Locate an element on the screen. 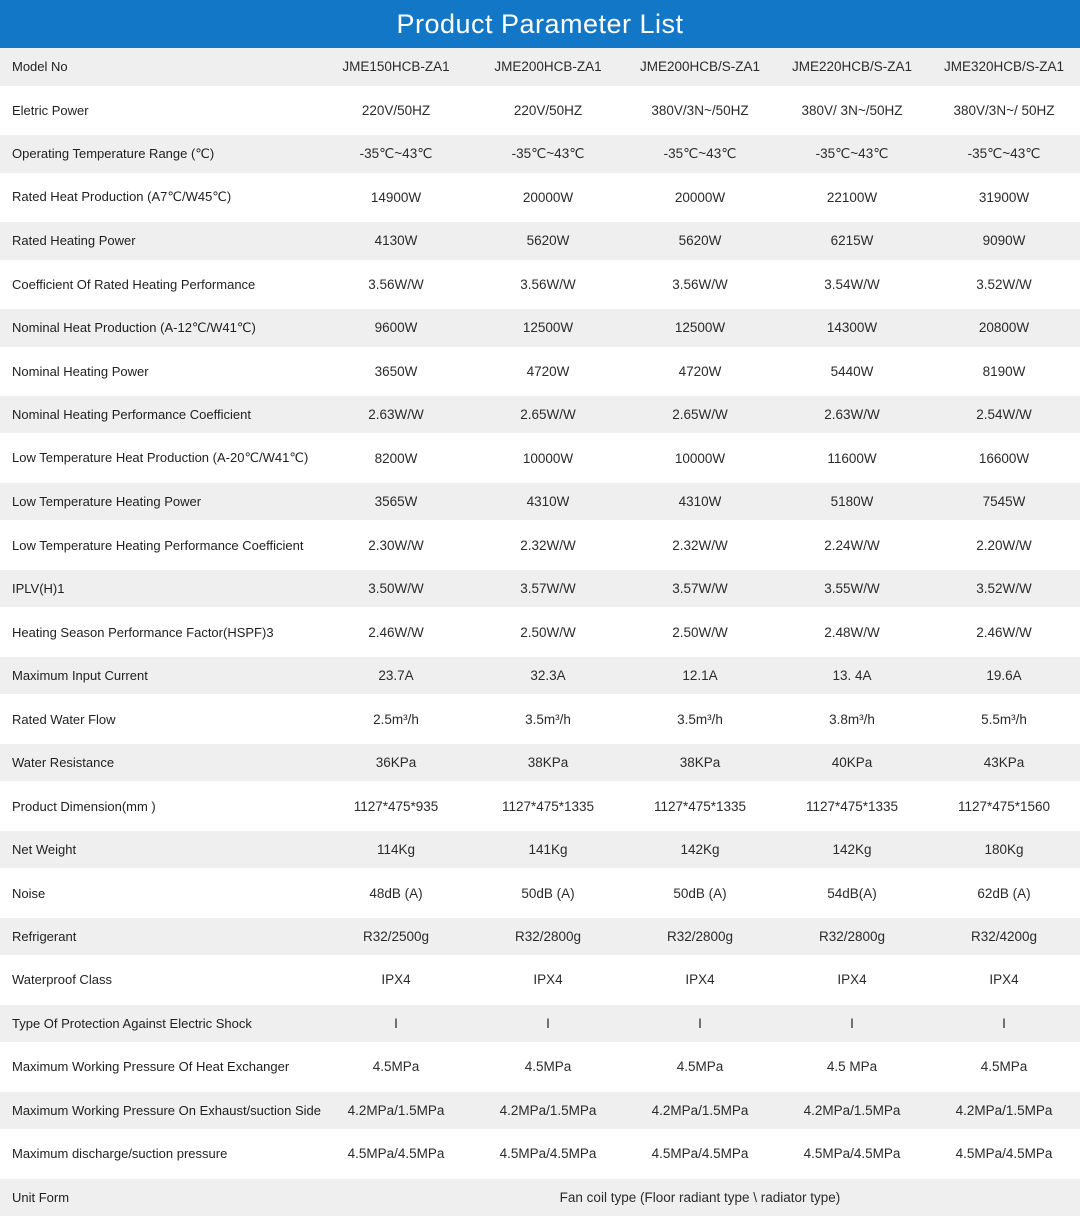 The width and height of the screenshot is (1080, 1223). cell-value: 5620W is located at coordinates (548, 241).